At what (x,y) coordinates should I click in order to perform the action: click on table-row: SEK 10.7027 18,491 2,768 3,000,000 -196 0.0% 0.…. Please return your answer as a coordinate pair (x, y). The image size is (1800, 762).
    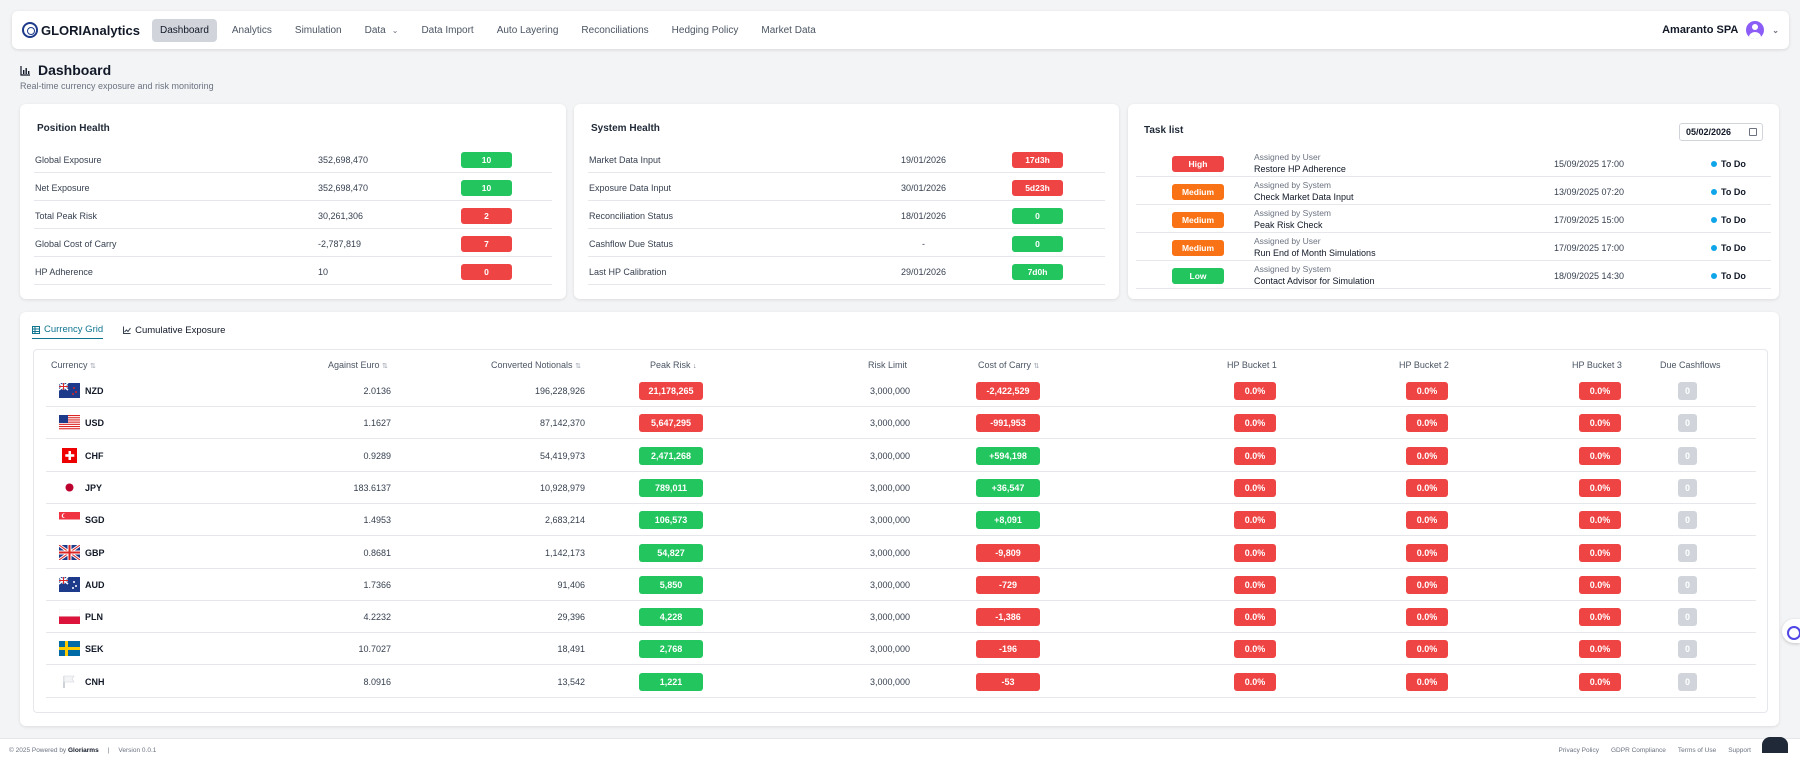
    Looking at the image, I should click on (901, 649).